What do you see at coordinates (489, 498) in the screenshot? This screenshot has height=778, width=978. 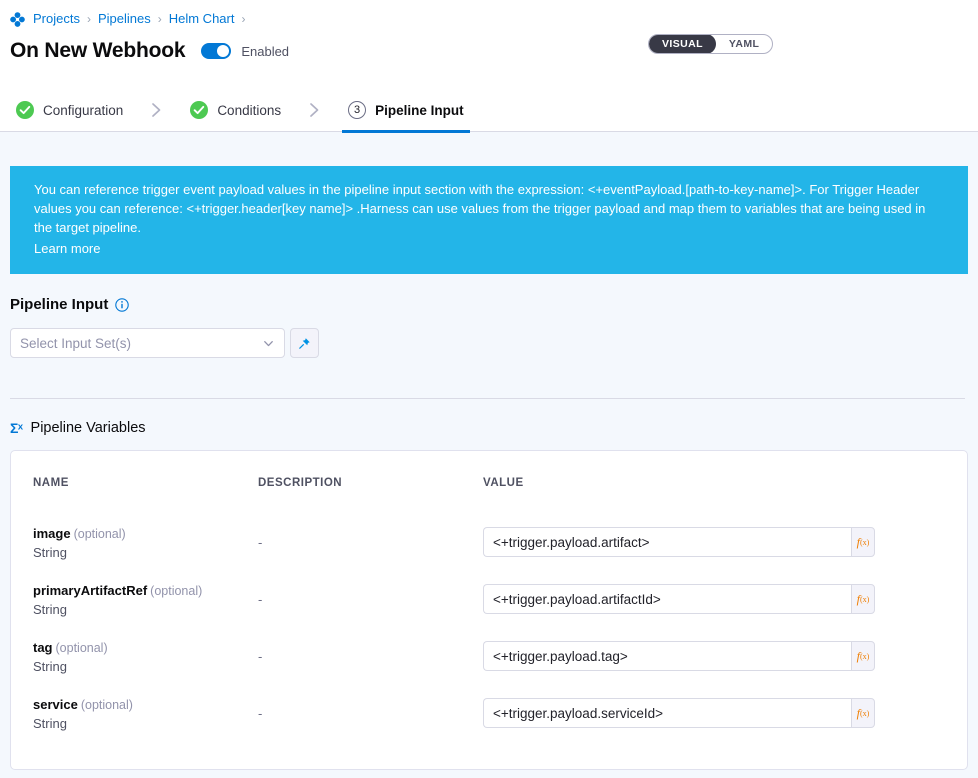 I see `table-header-row: NAME DESCRIPTION VALUE` at bounding box center [489, 498].